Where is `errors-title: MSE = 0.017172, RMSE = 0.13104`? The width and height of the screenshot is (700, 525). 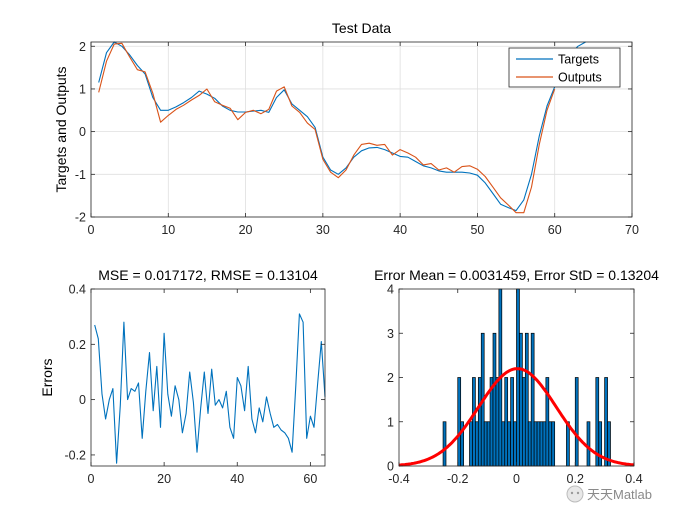 errors-title: MSE = 0.017172, RMSE = 0.13104 is located at coordinates (208, 275).